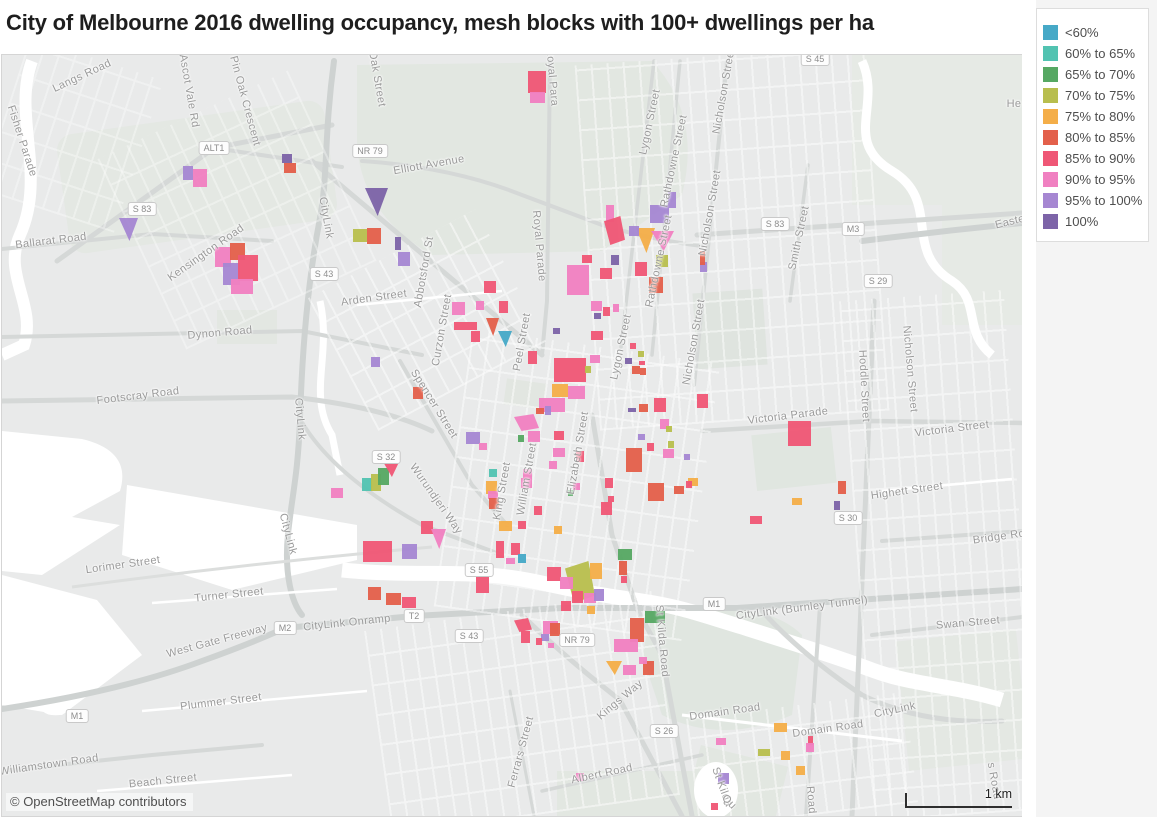  Describe the element at coordinates (1095, 53) in the screenshot. I see `legend-item: 60% to 65%` at that location.